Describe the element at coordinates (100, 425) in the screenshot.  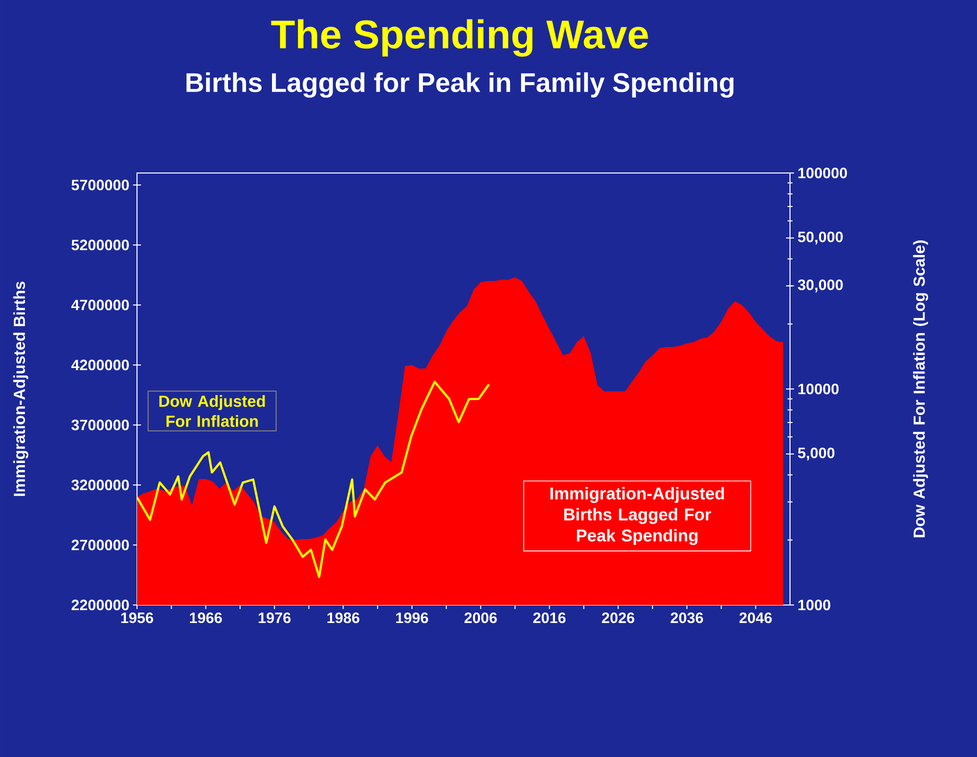
I see `y-tick-label: 3700000` at that location.